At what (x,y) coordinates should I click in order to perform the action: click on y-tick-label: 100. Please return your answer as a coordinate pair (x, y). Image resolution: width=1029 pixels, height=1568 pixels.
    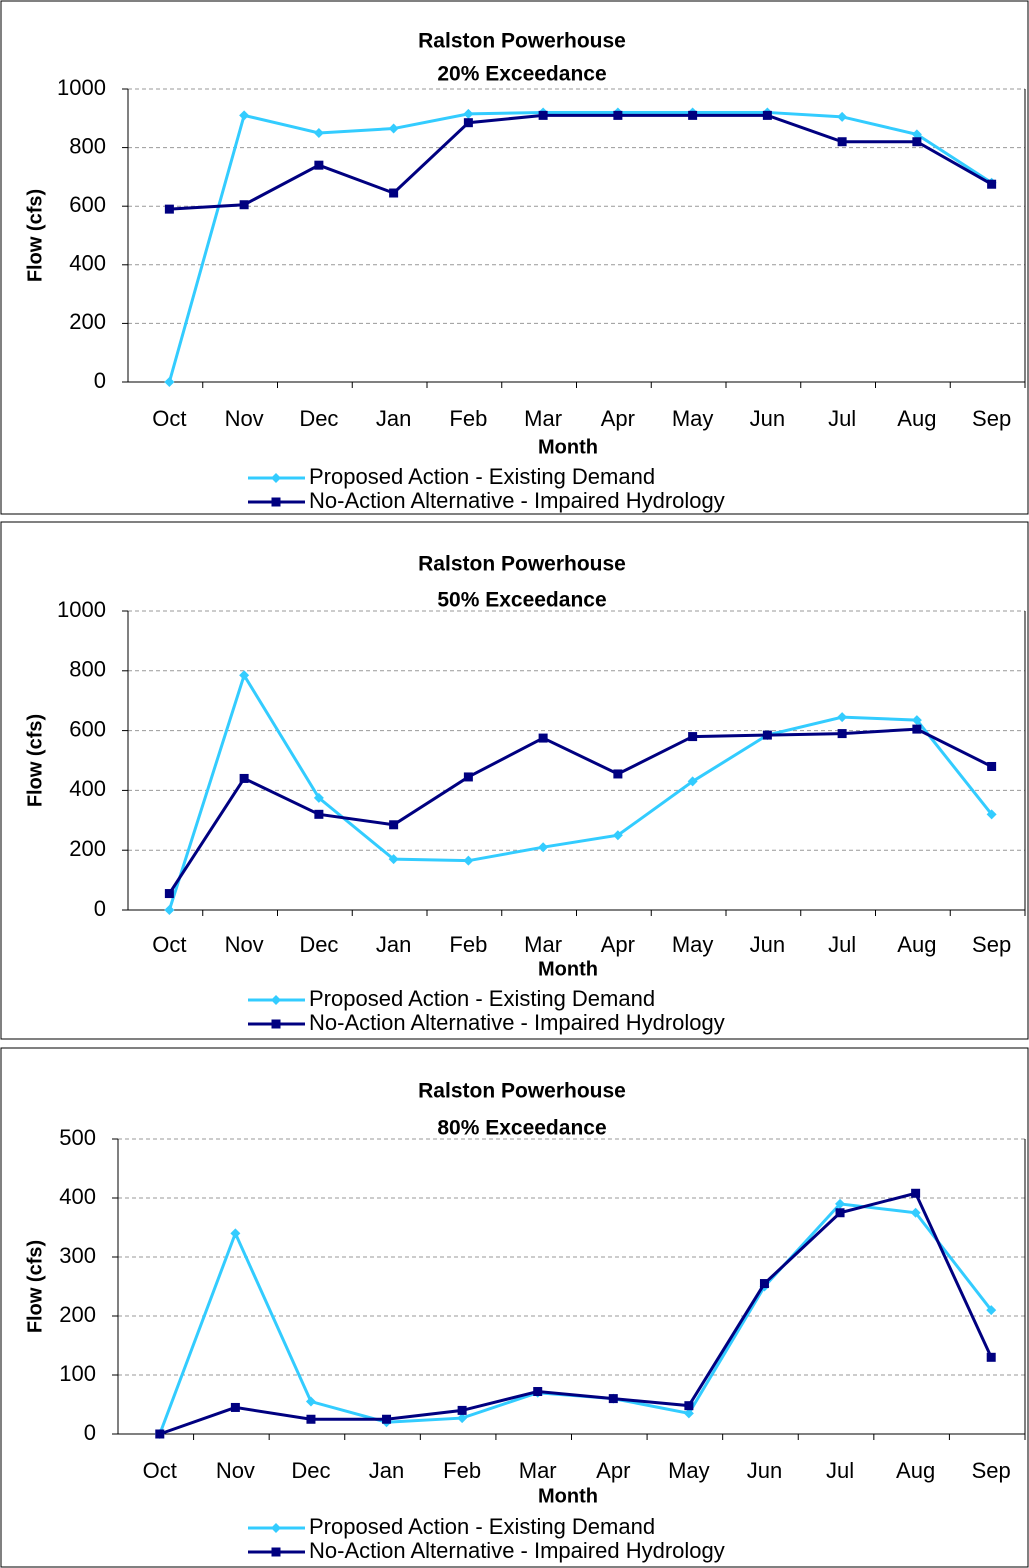
    Looking at the image, I should click on (77, 1373).